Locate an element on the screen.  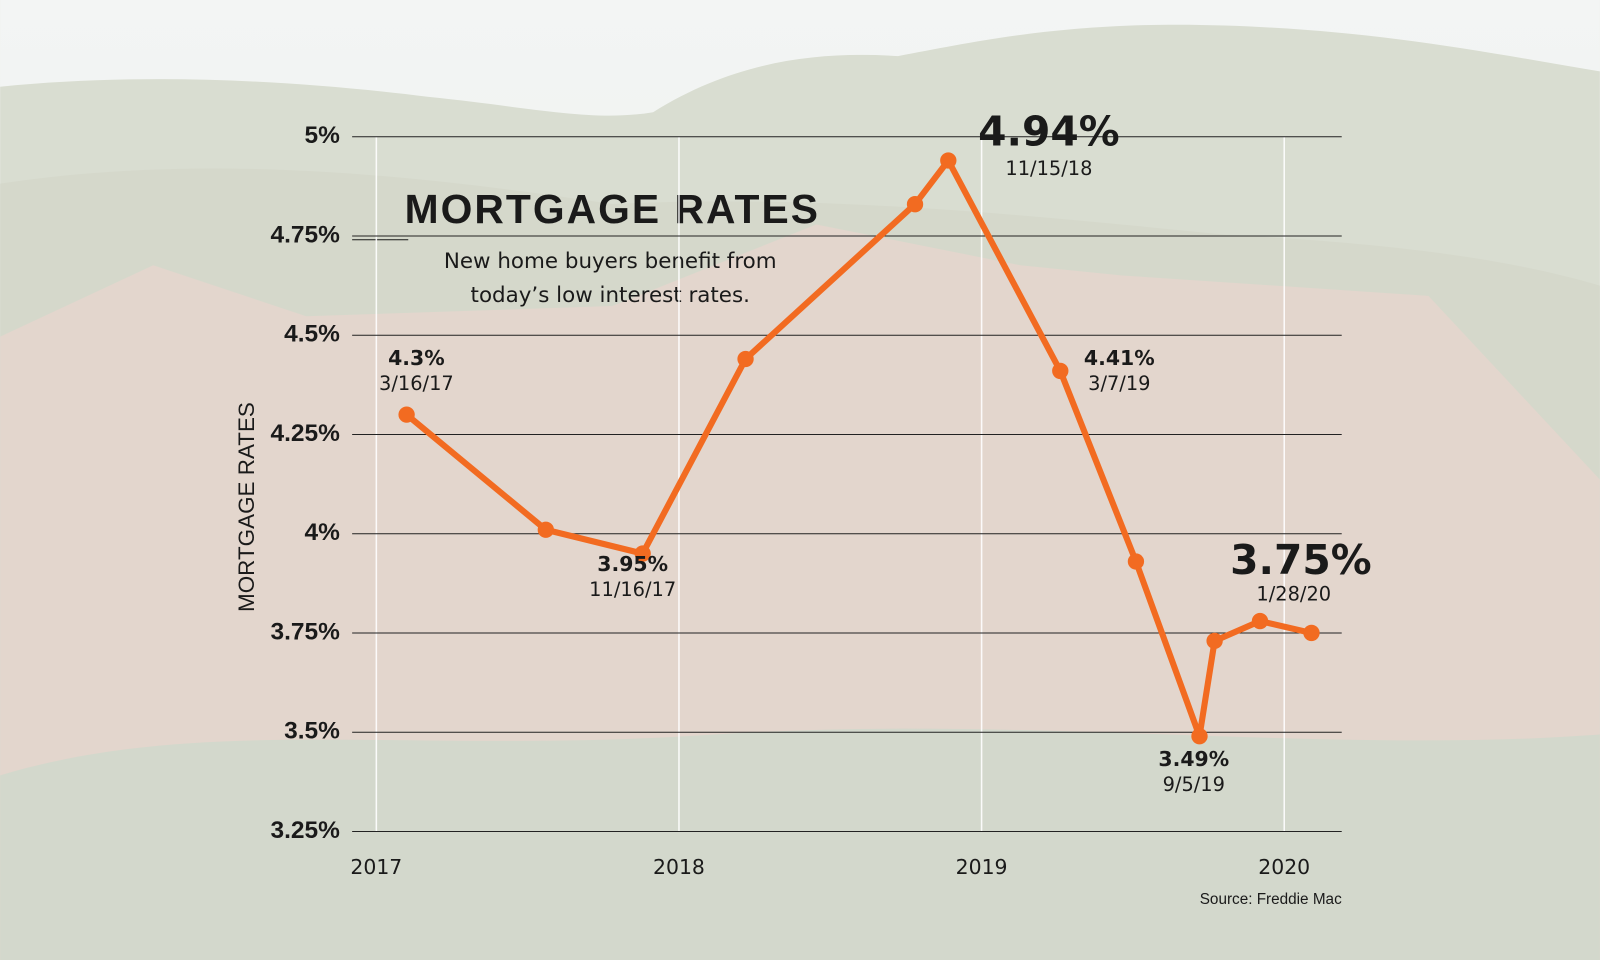
subtitle: New home buyers benefit from is located at coordinates (610, 261).